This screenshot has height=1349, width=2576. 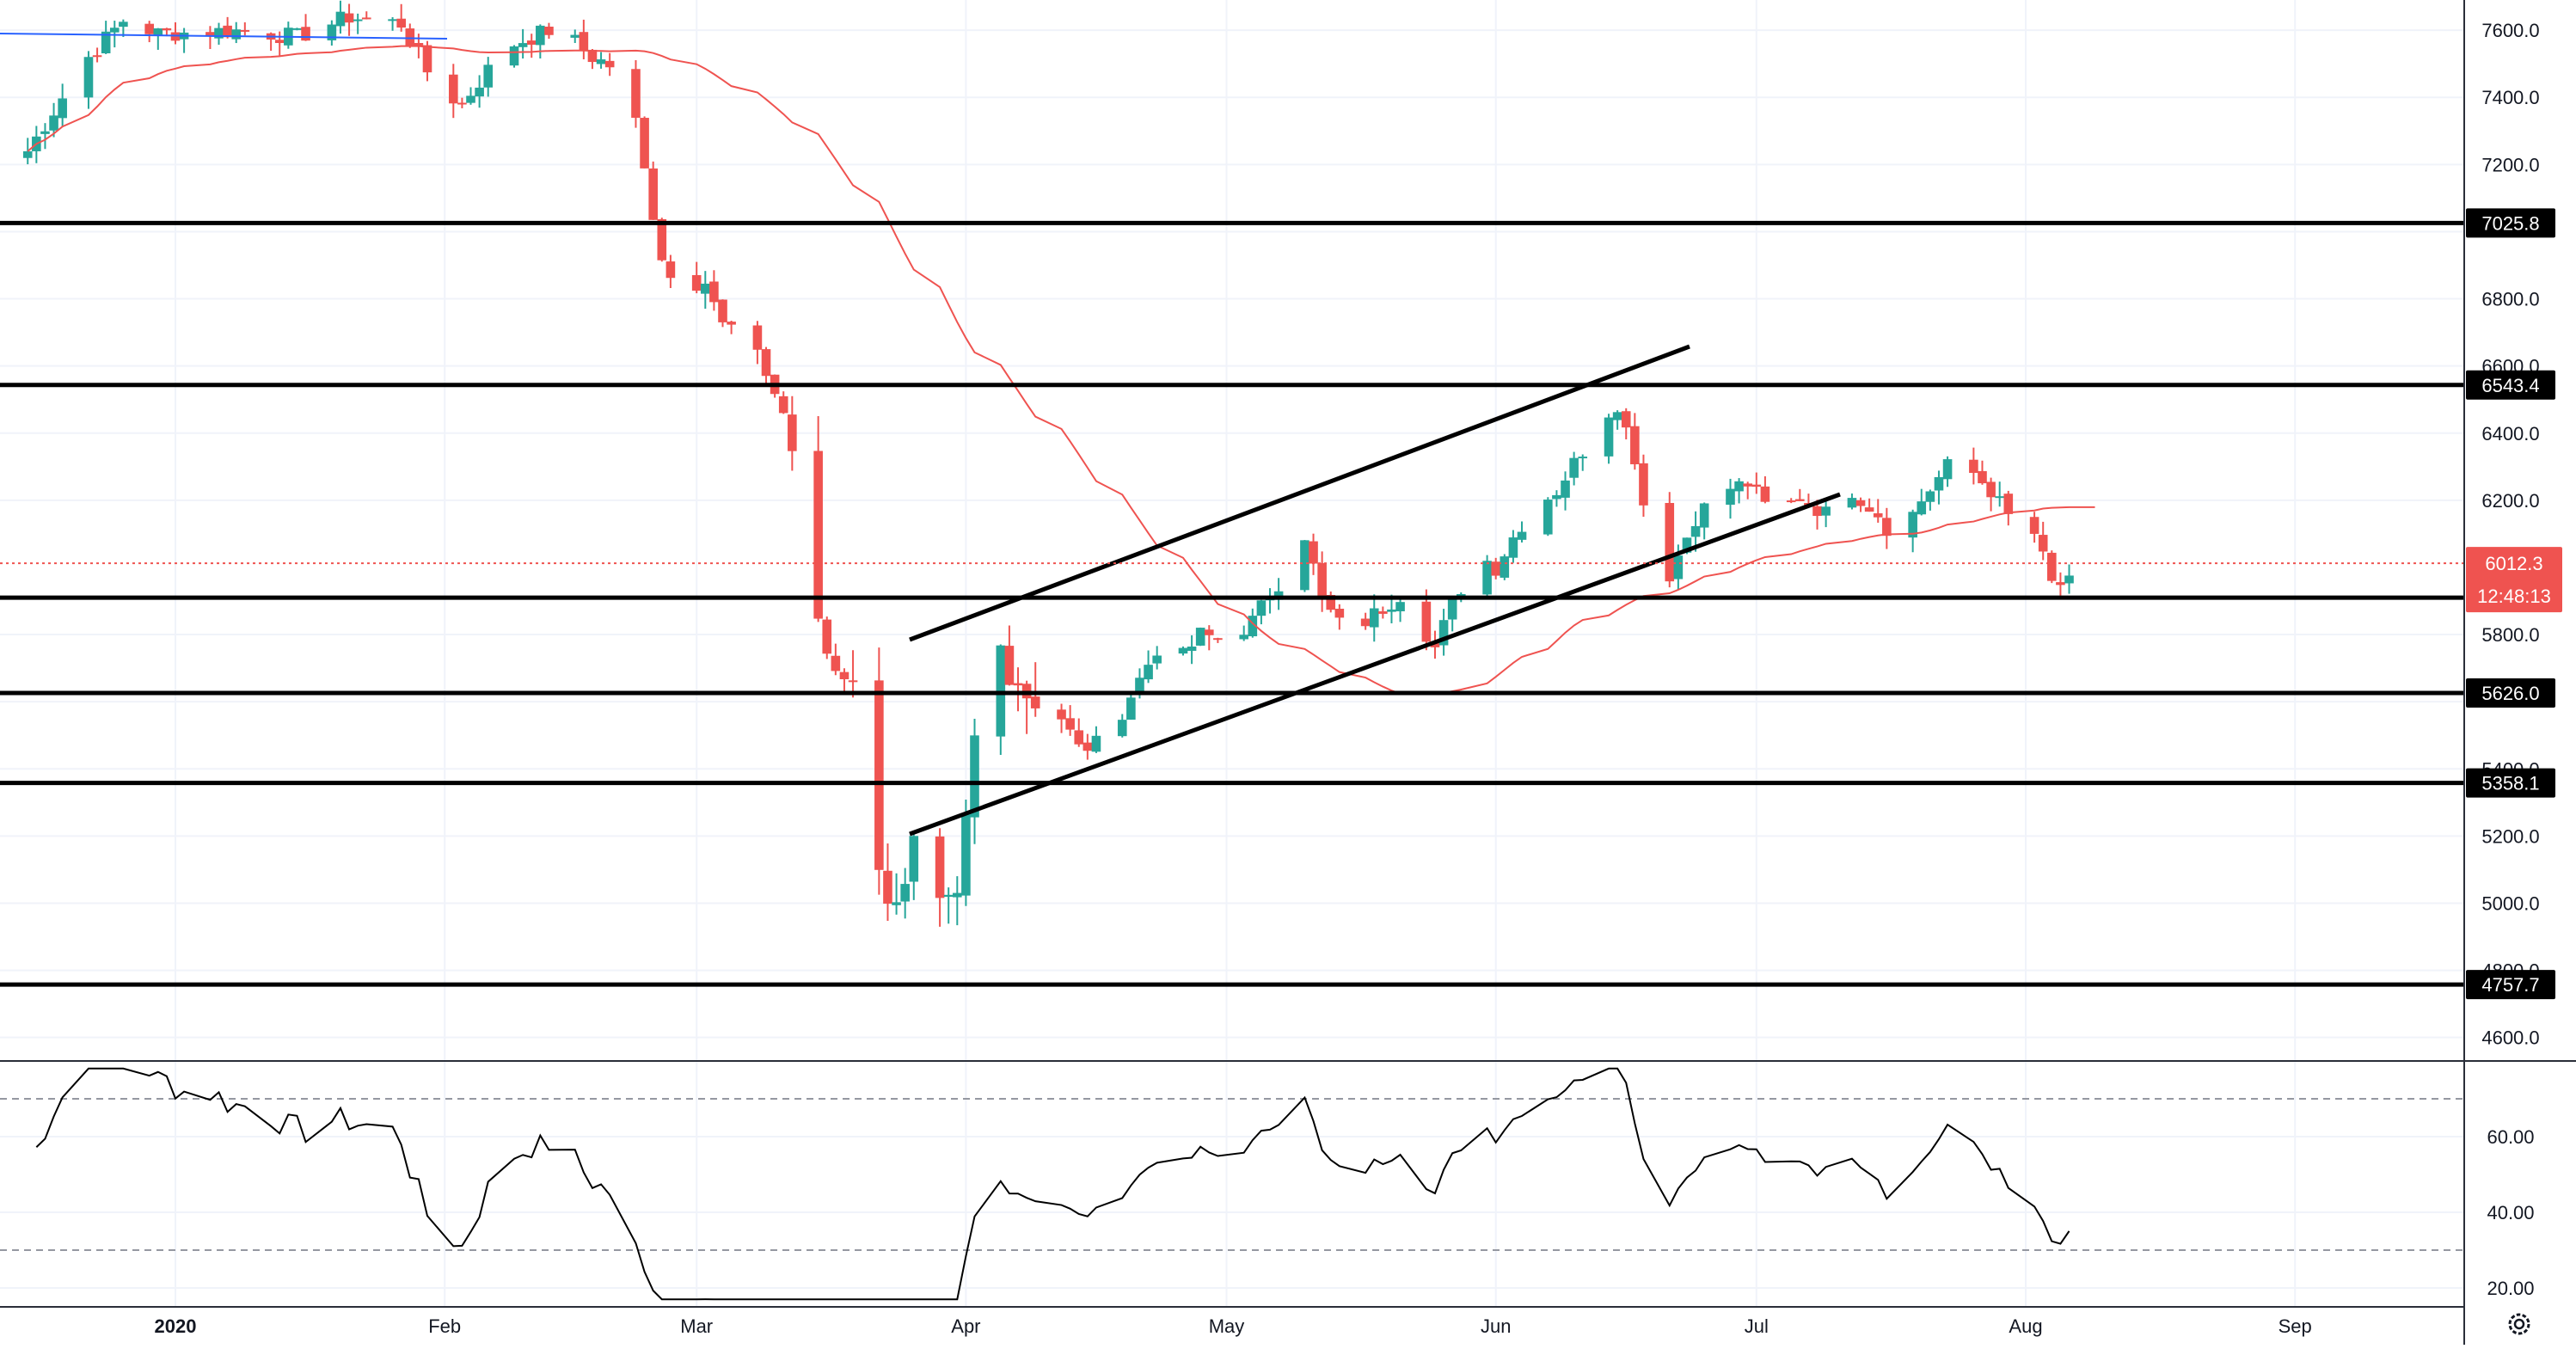 What do you see at coordinates (1288, 1326) in the screenshot?
I see `time-axis-background` at bounding box center [1288, 1326].